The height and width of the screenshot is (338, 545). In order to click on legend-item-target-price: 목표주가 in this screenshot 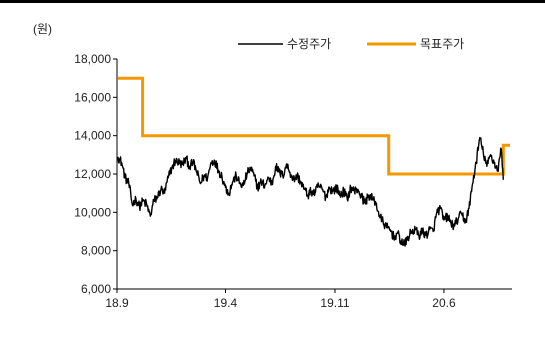, I will do `click(415, 44)`.